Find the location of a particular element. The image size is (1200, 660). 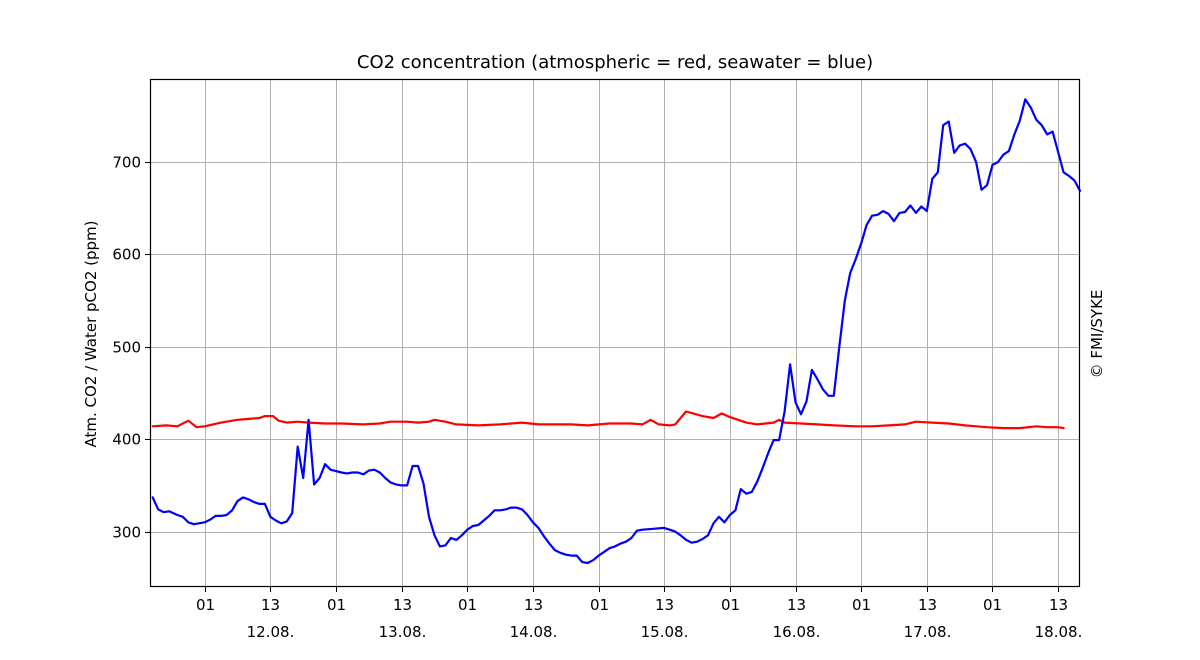

x-tick-label-2: 01 is located at coordinates (336, 605).